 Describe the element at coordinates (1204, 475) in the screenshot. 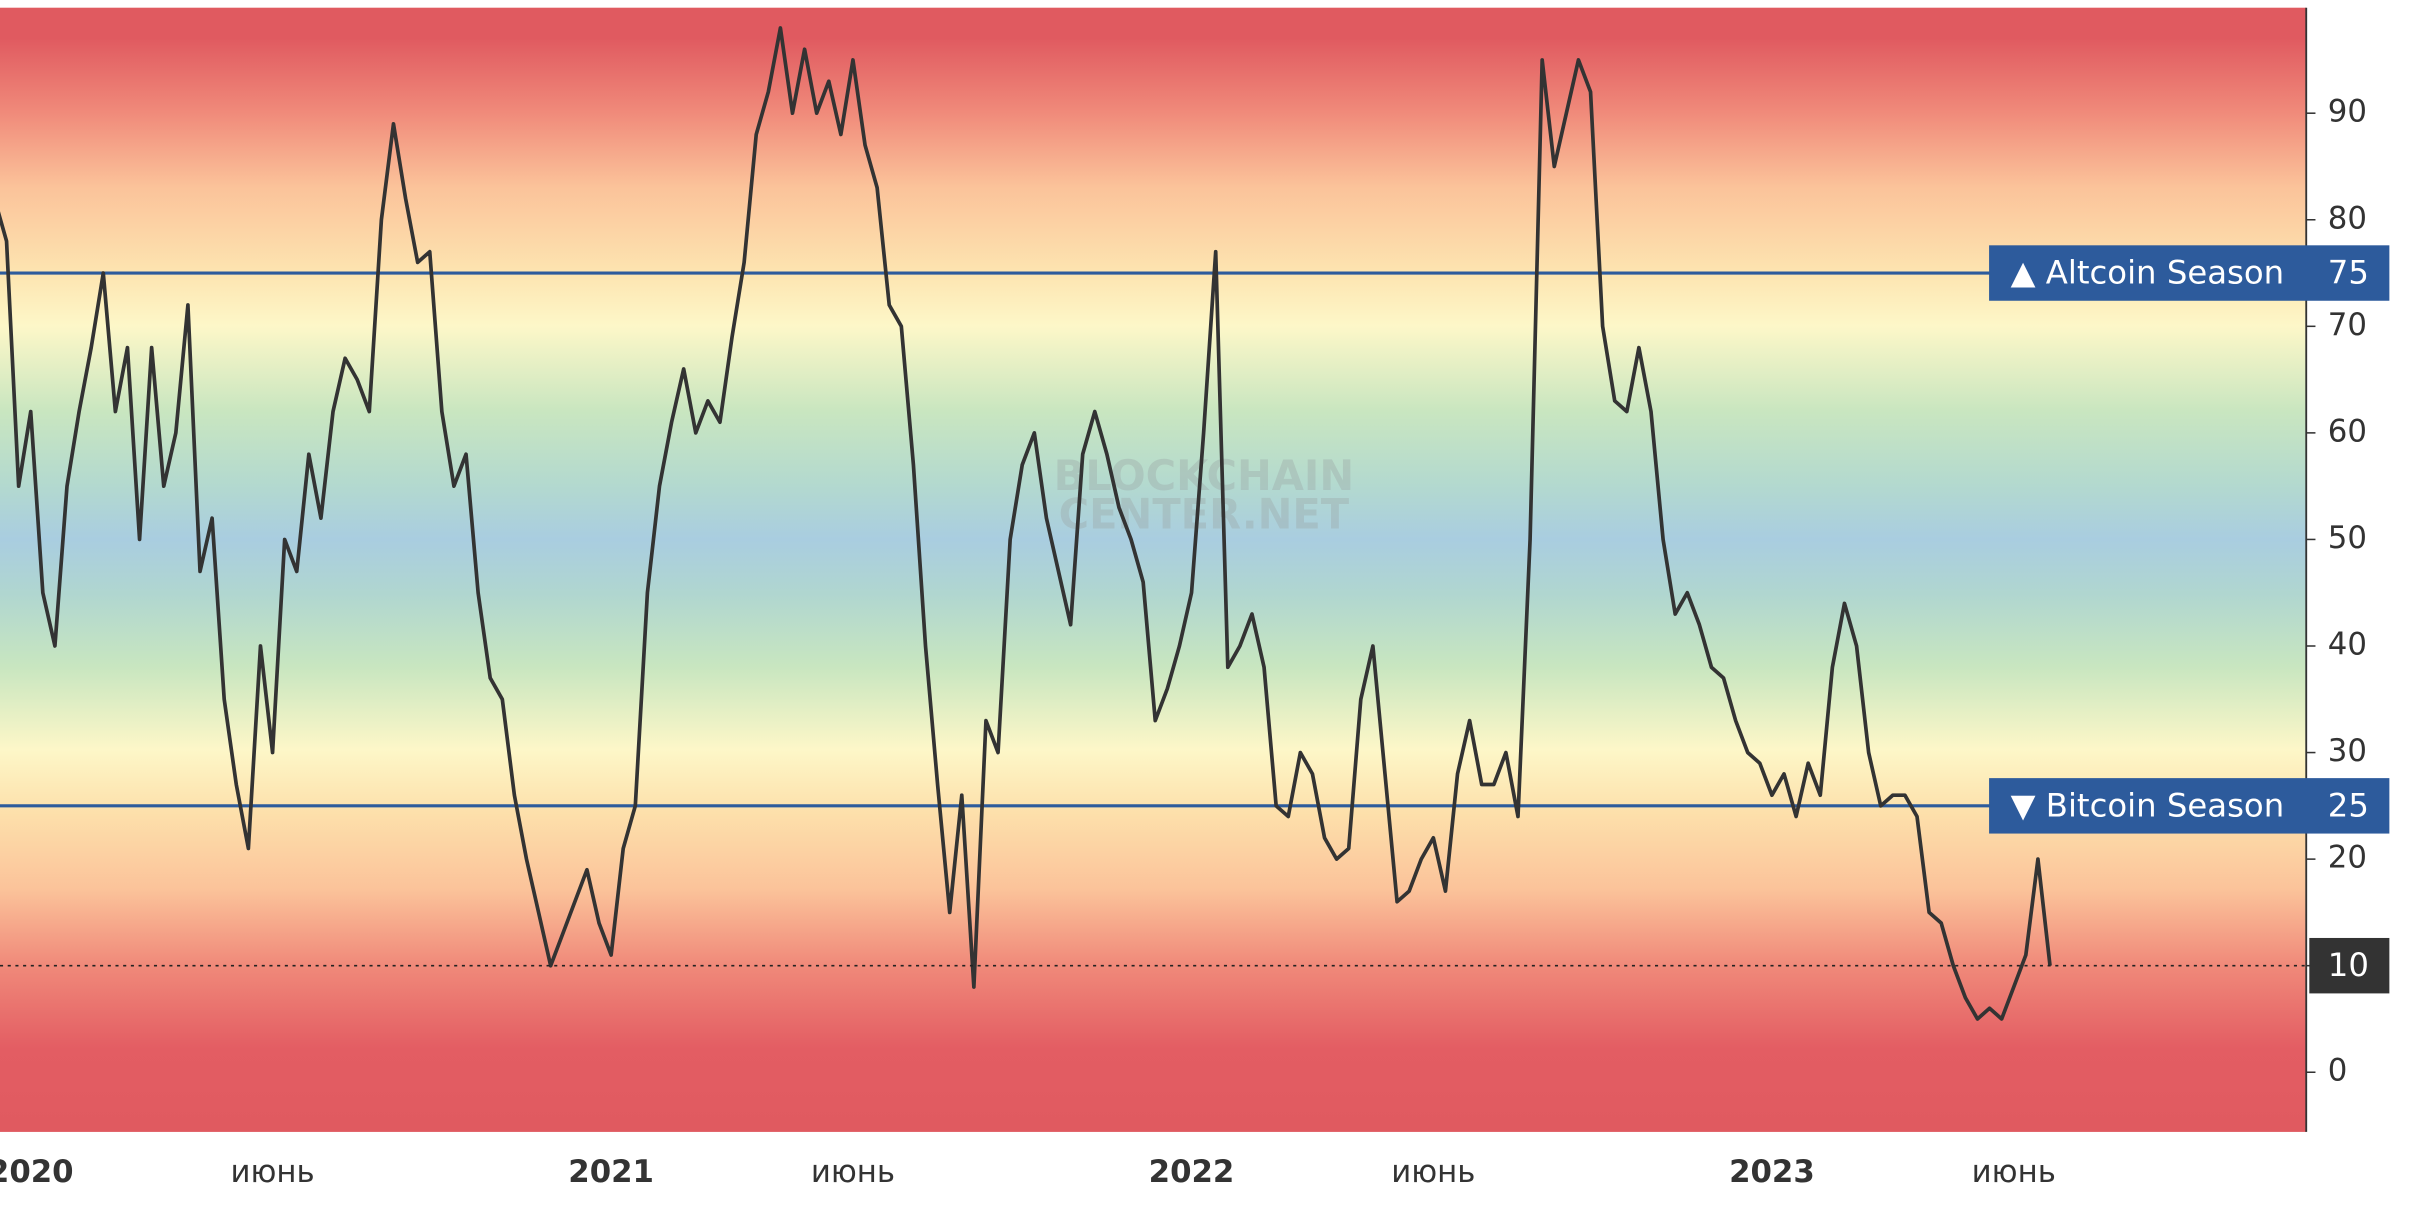

I see `watermark: BLOCKCHAIN` at that location.